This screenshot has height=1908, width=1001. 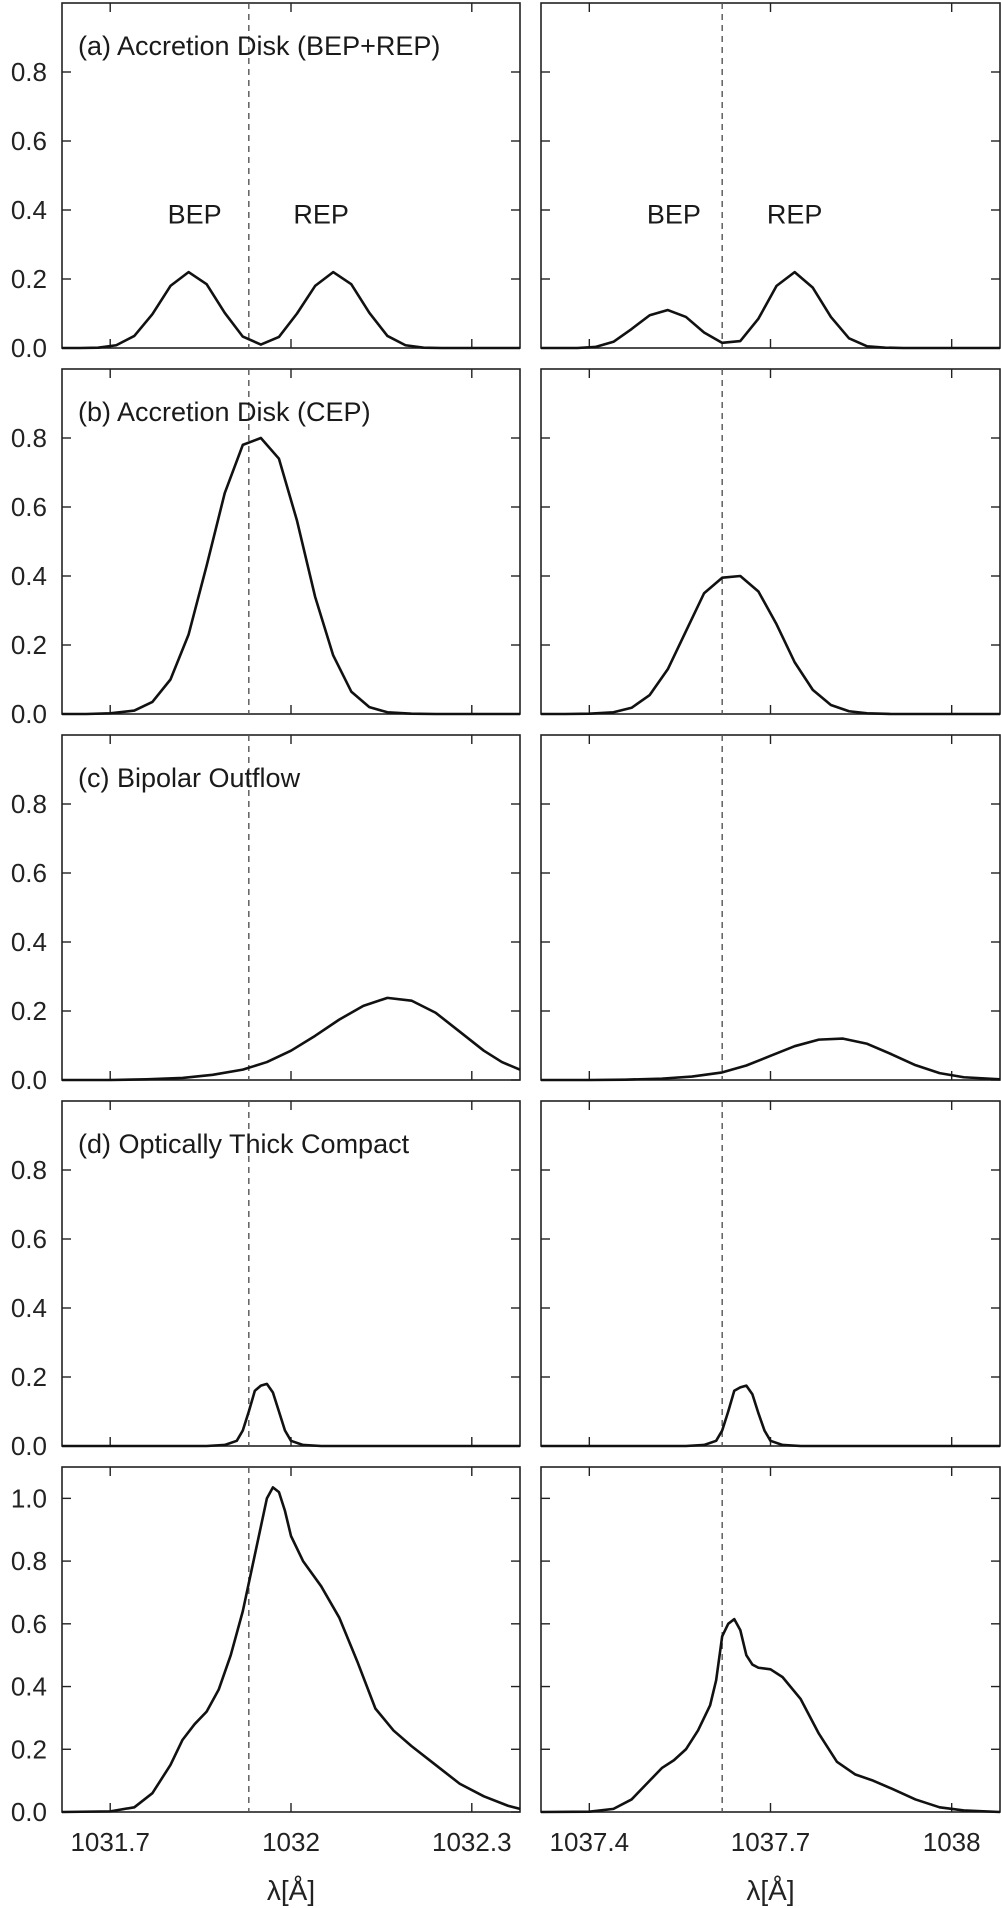 What do you see at coordinates (771, 1842) in the screenshot?
I see `x-tick-label: 1037.7` at bounding box center [771, 1842].